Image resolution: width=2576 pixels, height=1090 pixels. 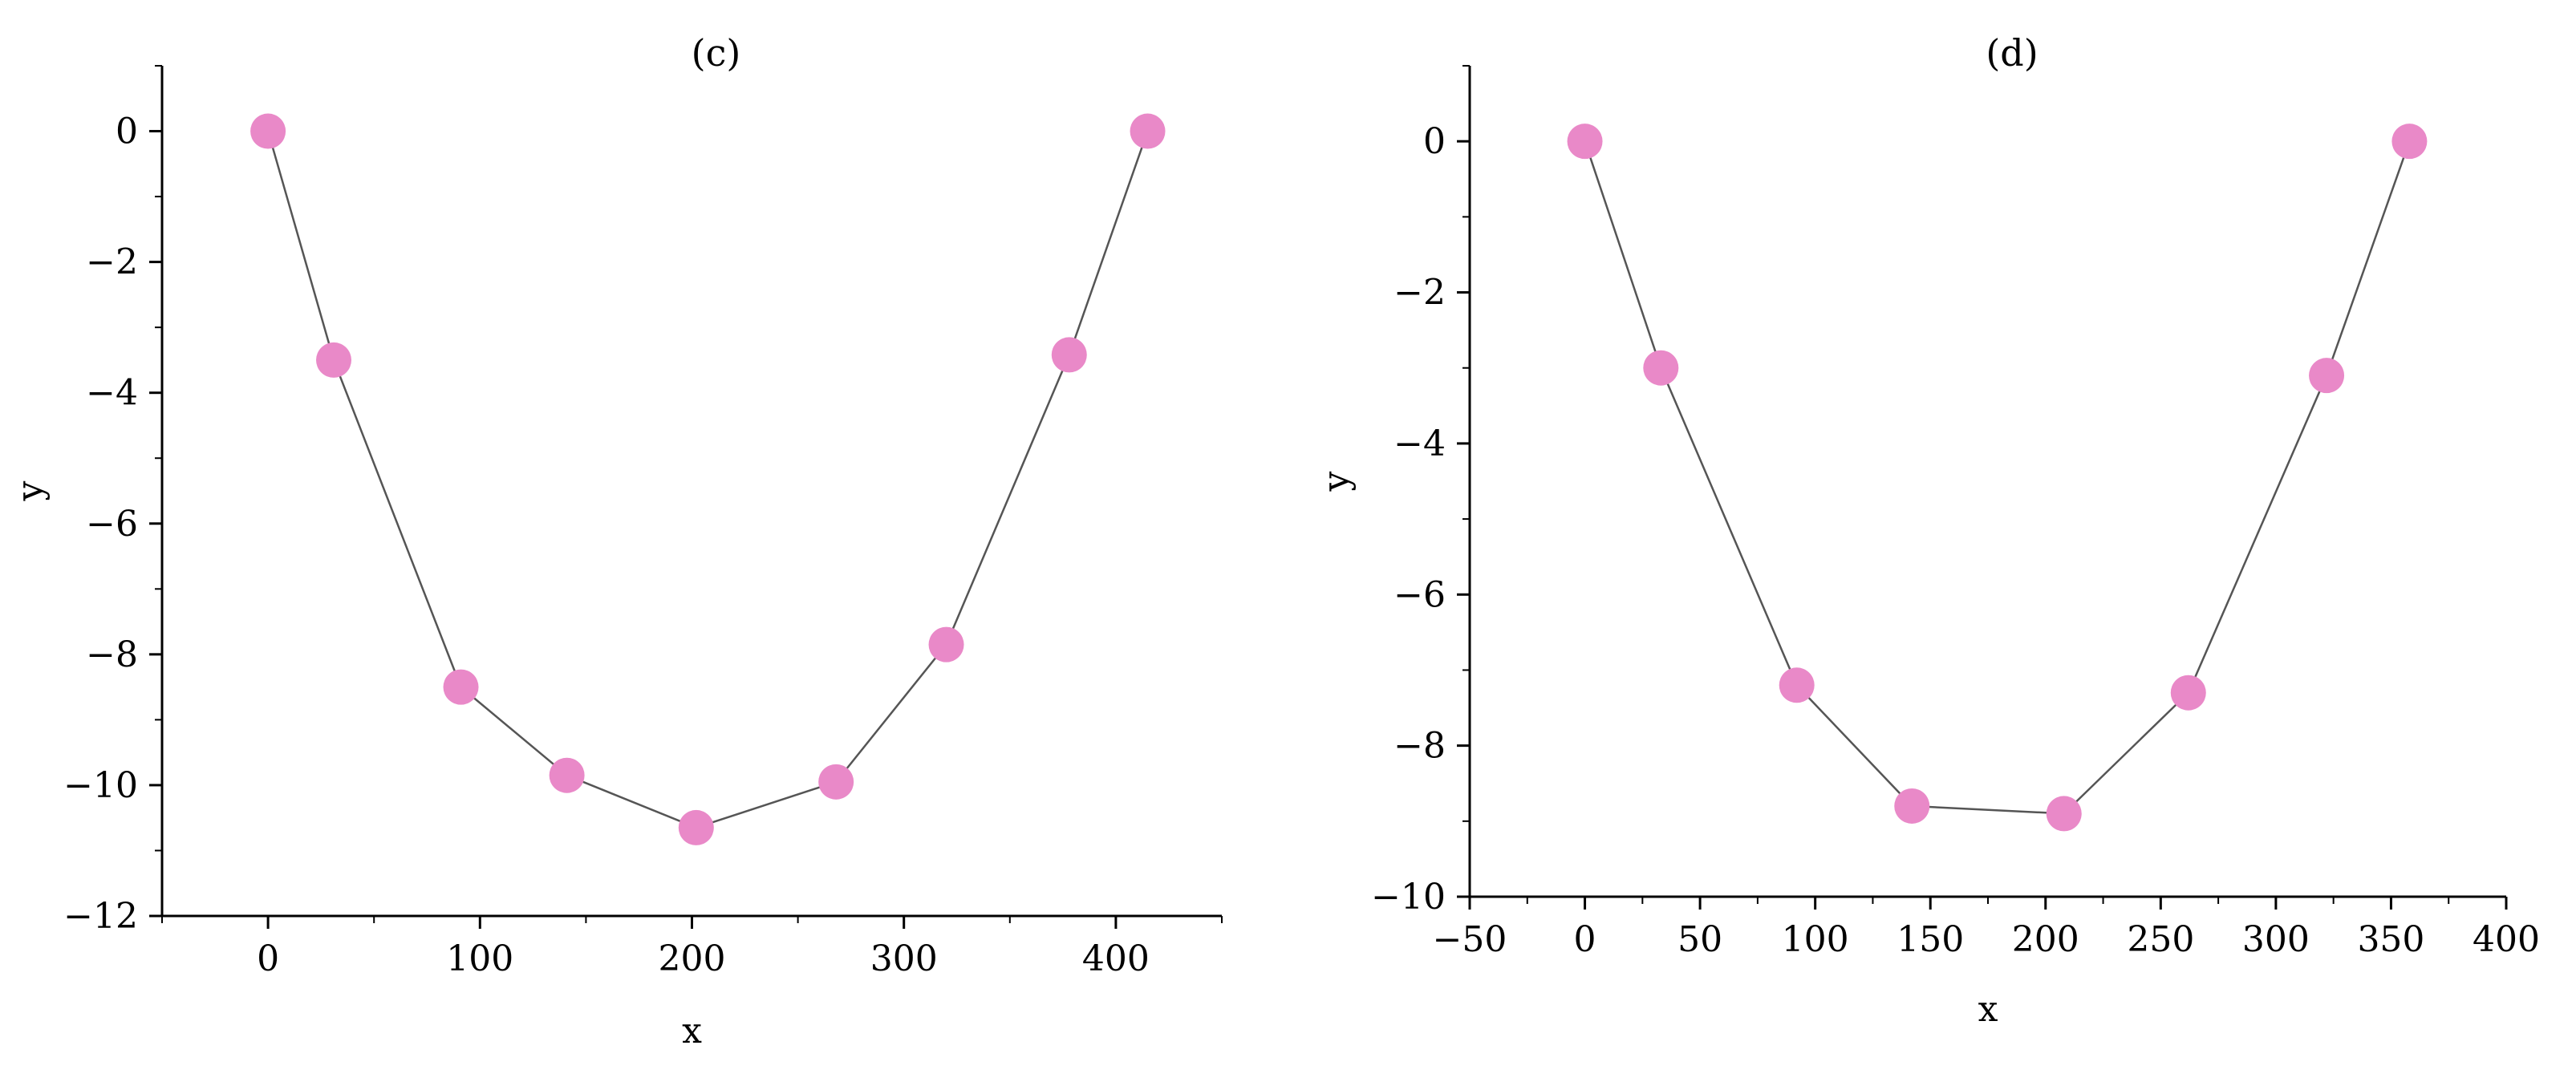 I want to click on panel-d-y-tick-label: 0, so click(x=1434, y=142).